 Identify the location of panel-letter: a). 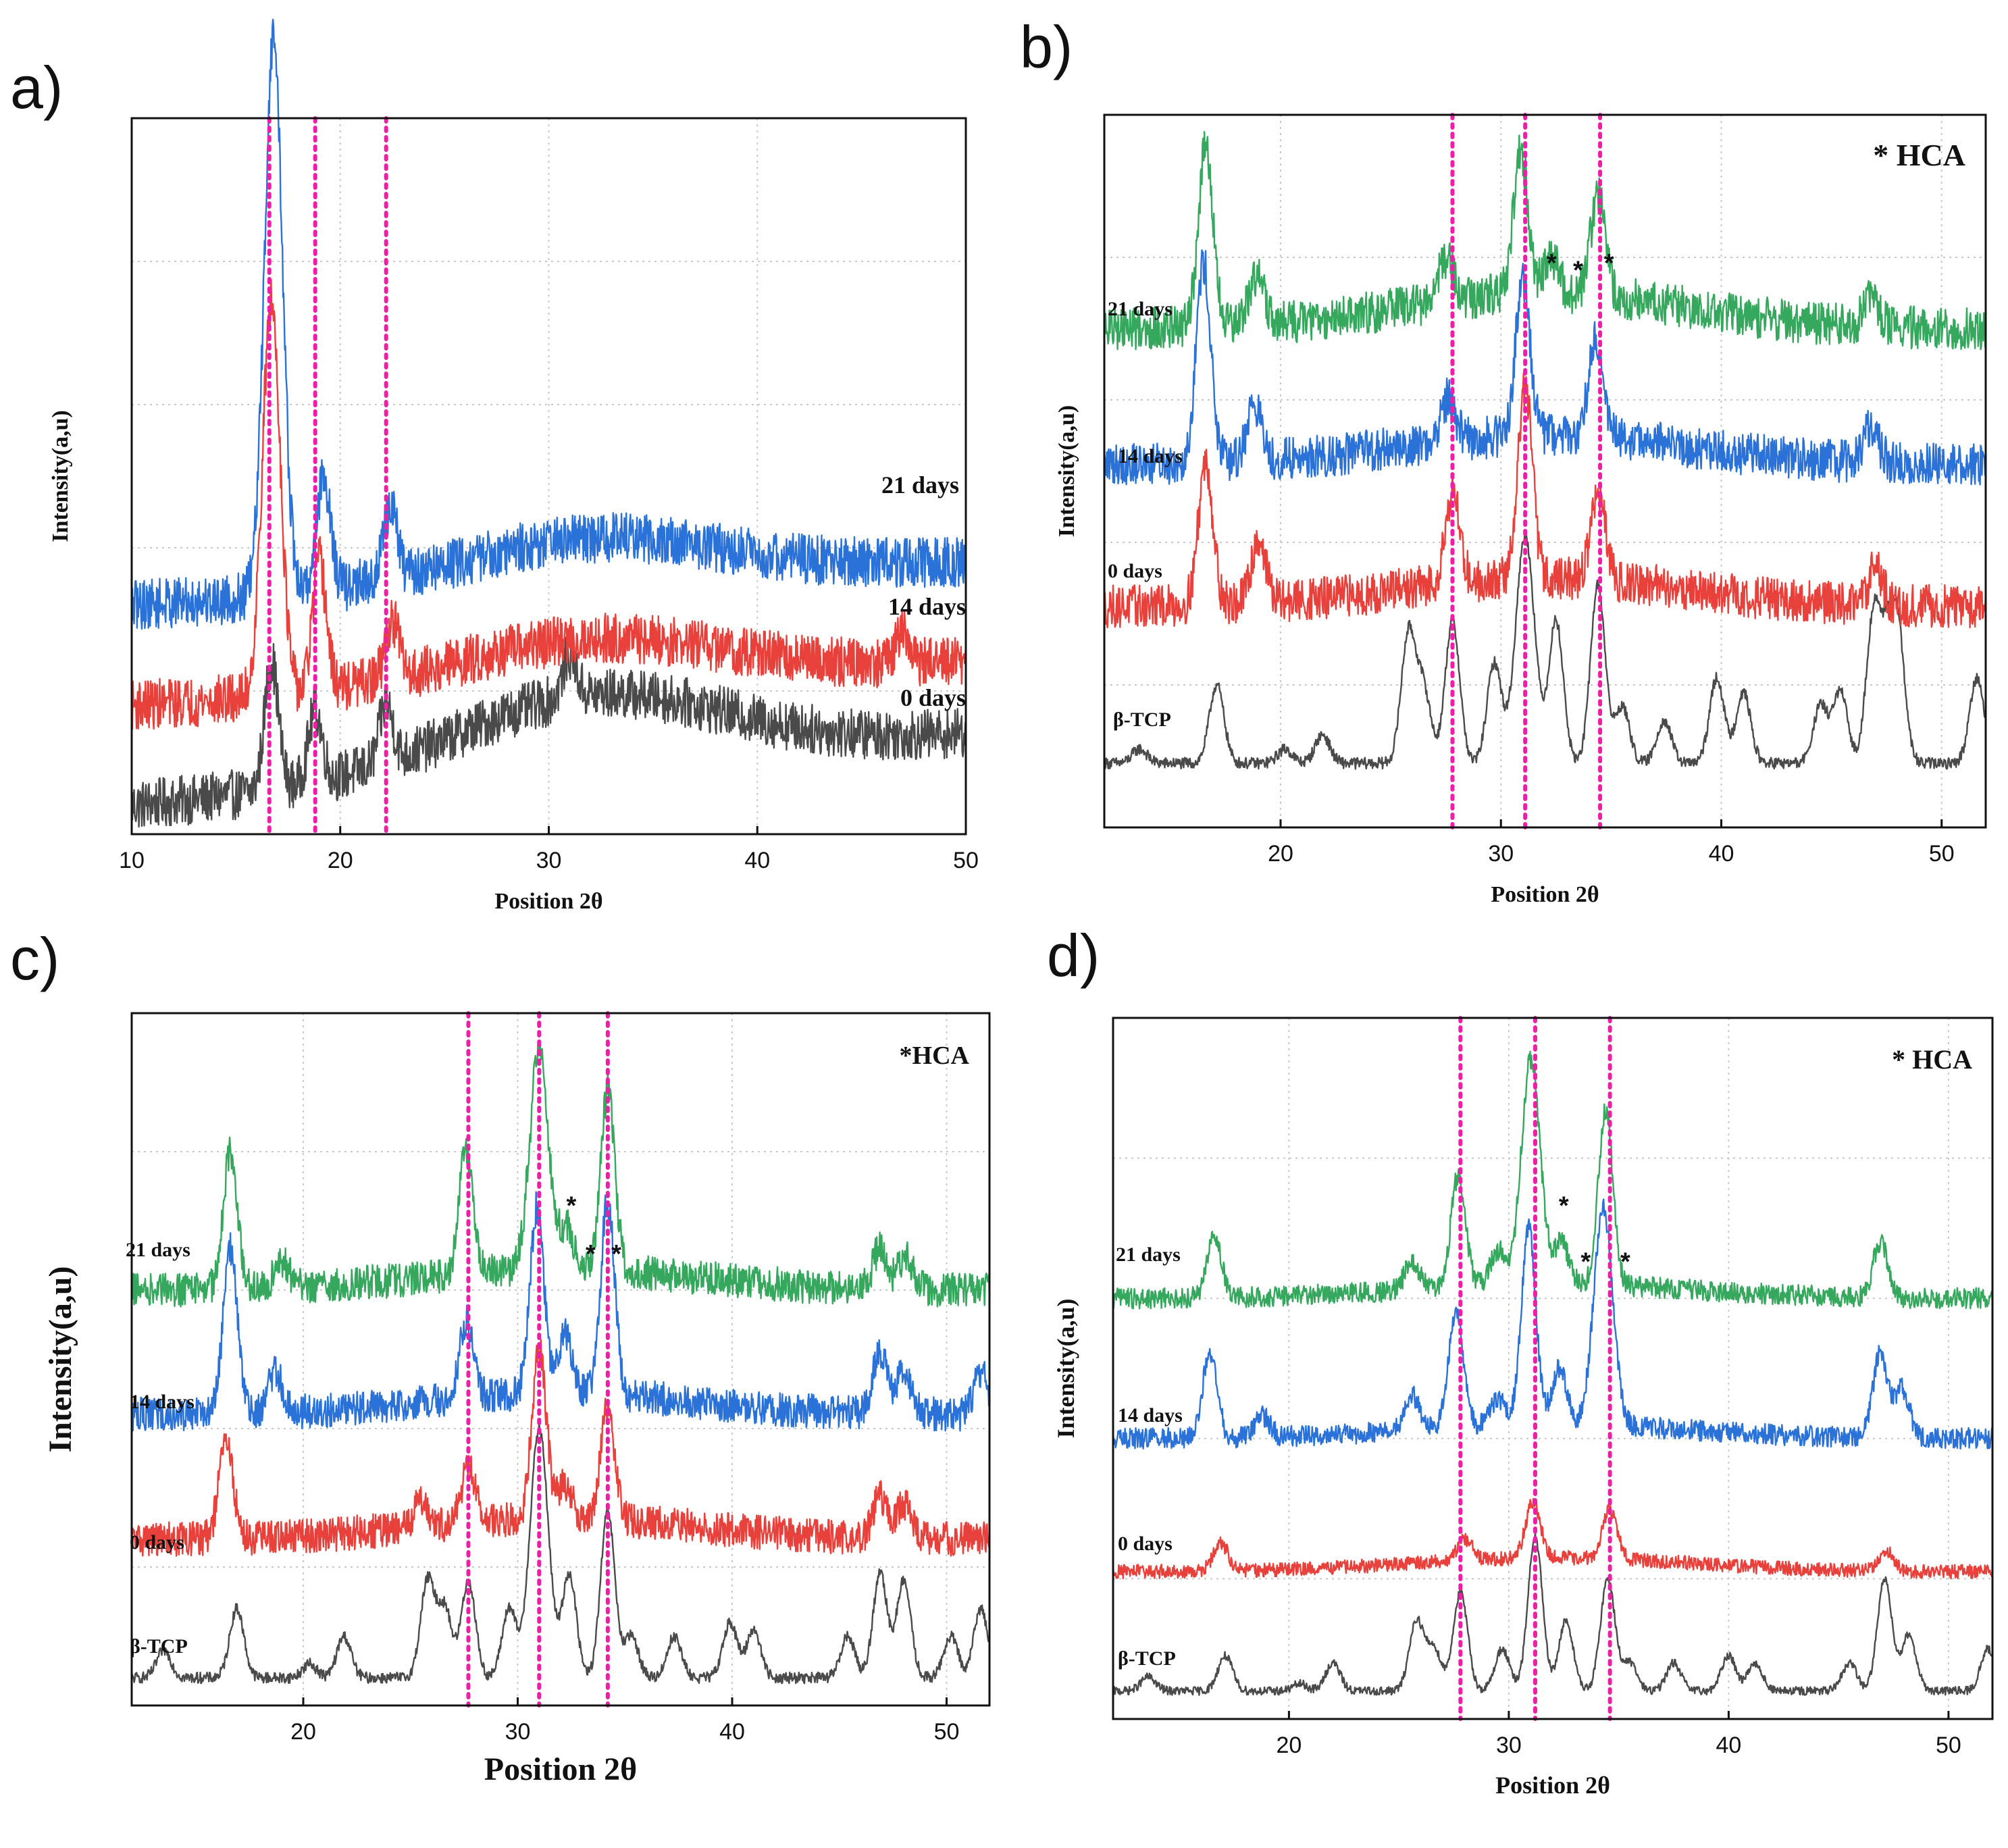
(36, 88).